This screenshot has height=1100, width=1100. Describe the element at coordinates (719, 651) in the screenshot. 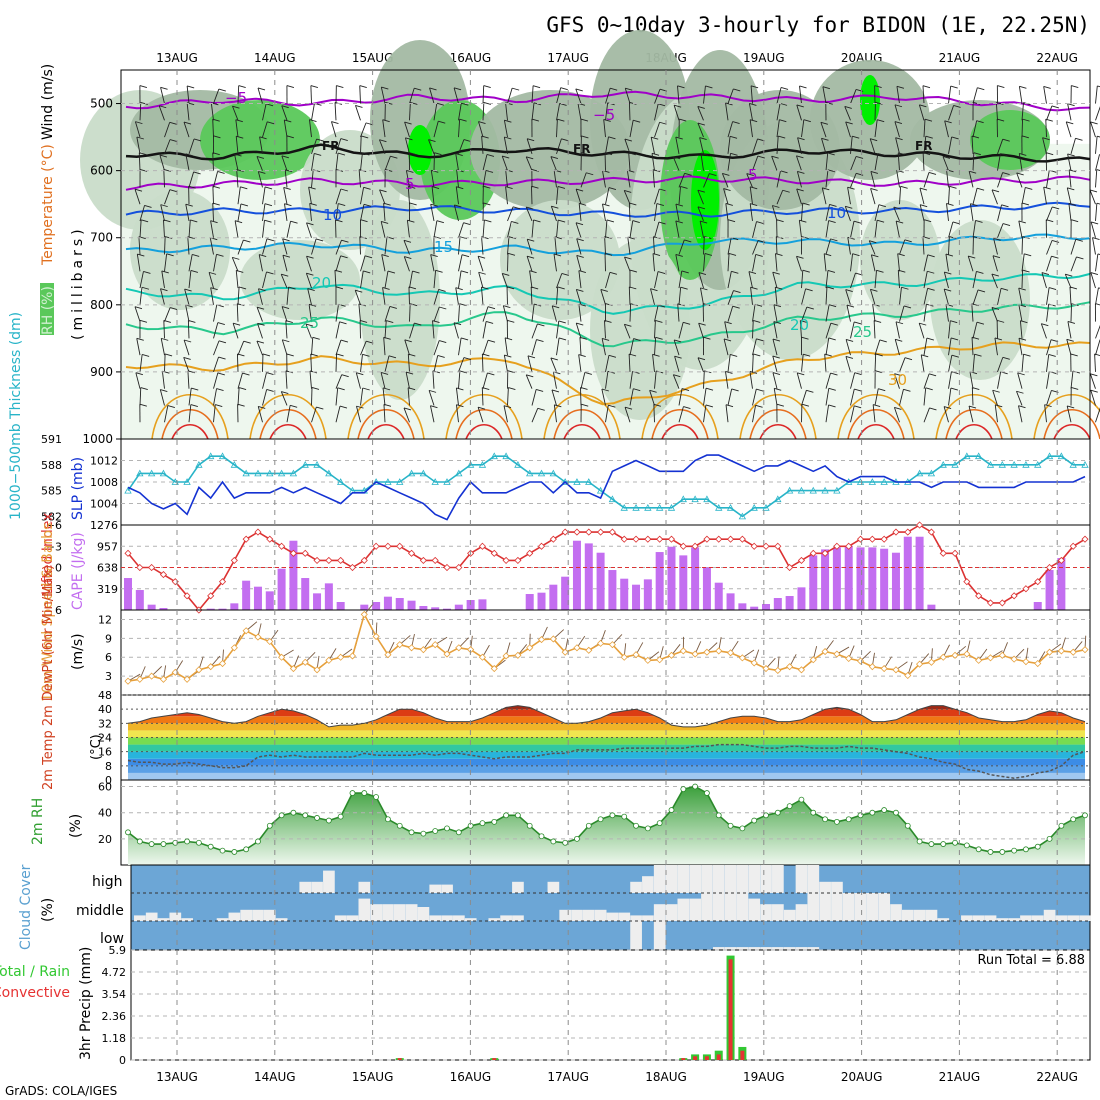

I see `wind10m-line-point` at that location.